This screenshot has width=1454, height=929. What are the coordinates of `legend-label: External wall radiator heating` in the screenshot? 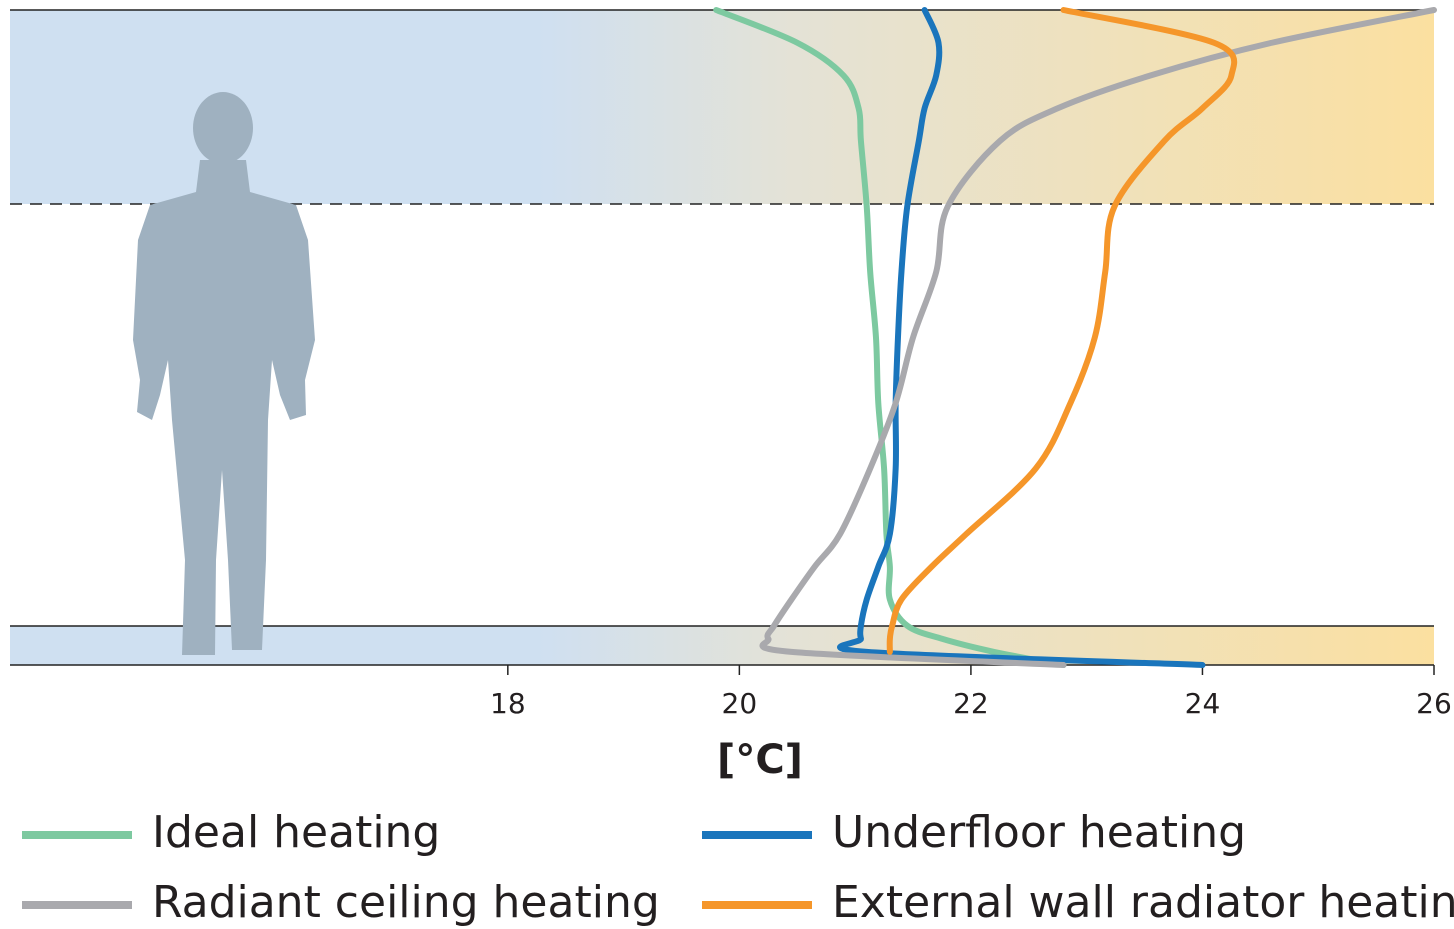 It's located at (1143, 902).